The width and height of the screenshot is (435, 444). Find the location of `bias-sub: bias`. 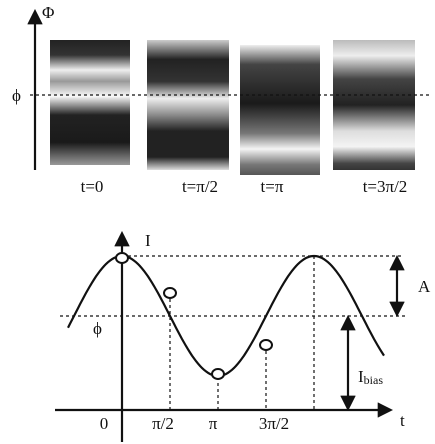

bias-sub: bias is located at coordinates (374, 380).